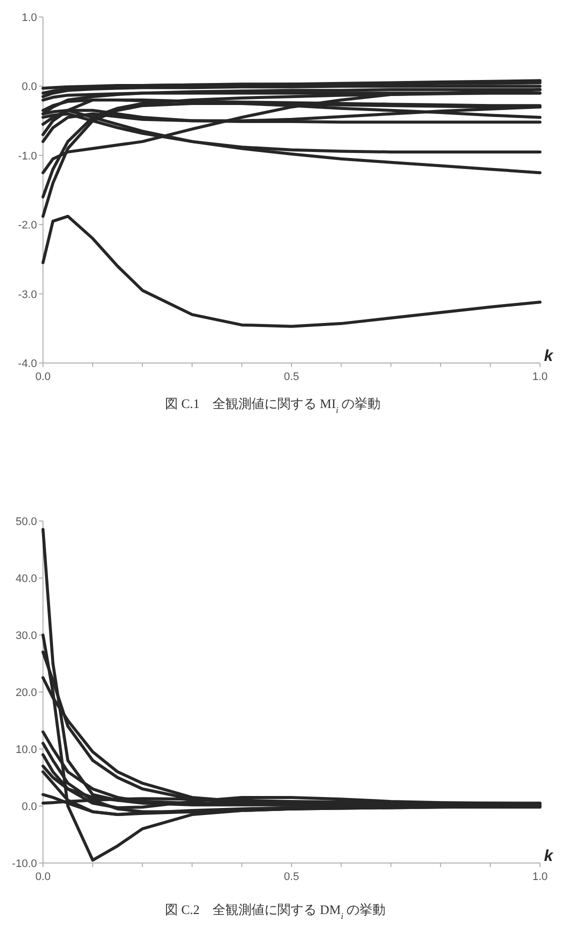  I want to click on y-tick-label: 30.0, so click(26, 636).